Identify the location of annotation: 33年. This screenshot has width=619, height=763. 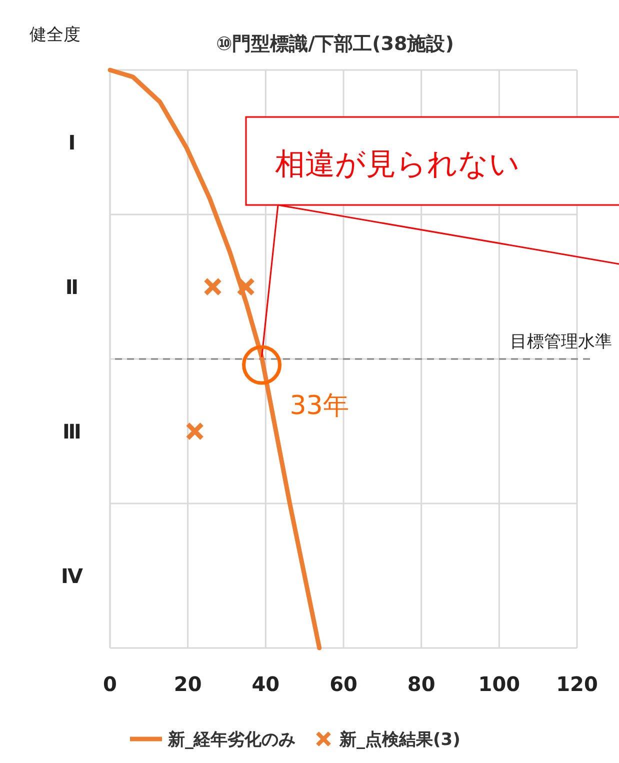
(319, 406).